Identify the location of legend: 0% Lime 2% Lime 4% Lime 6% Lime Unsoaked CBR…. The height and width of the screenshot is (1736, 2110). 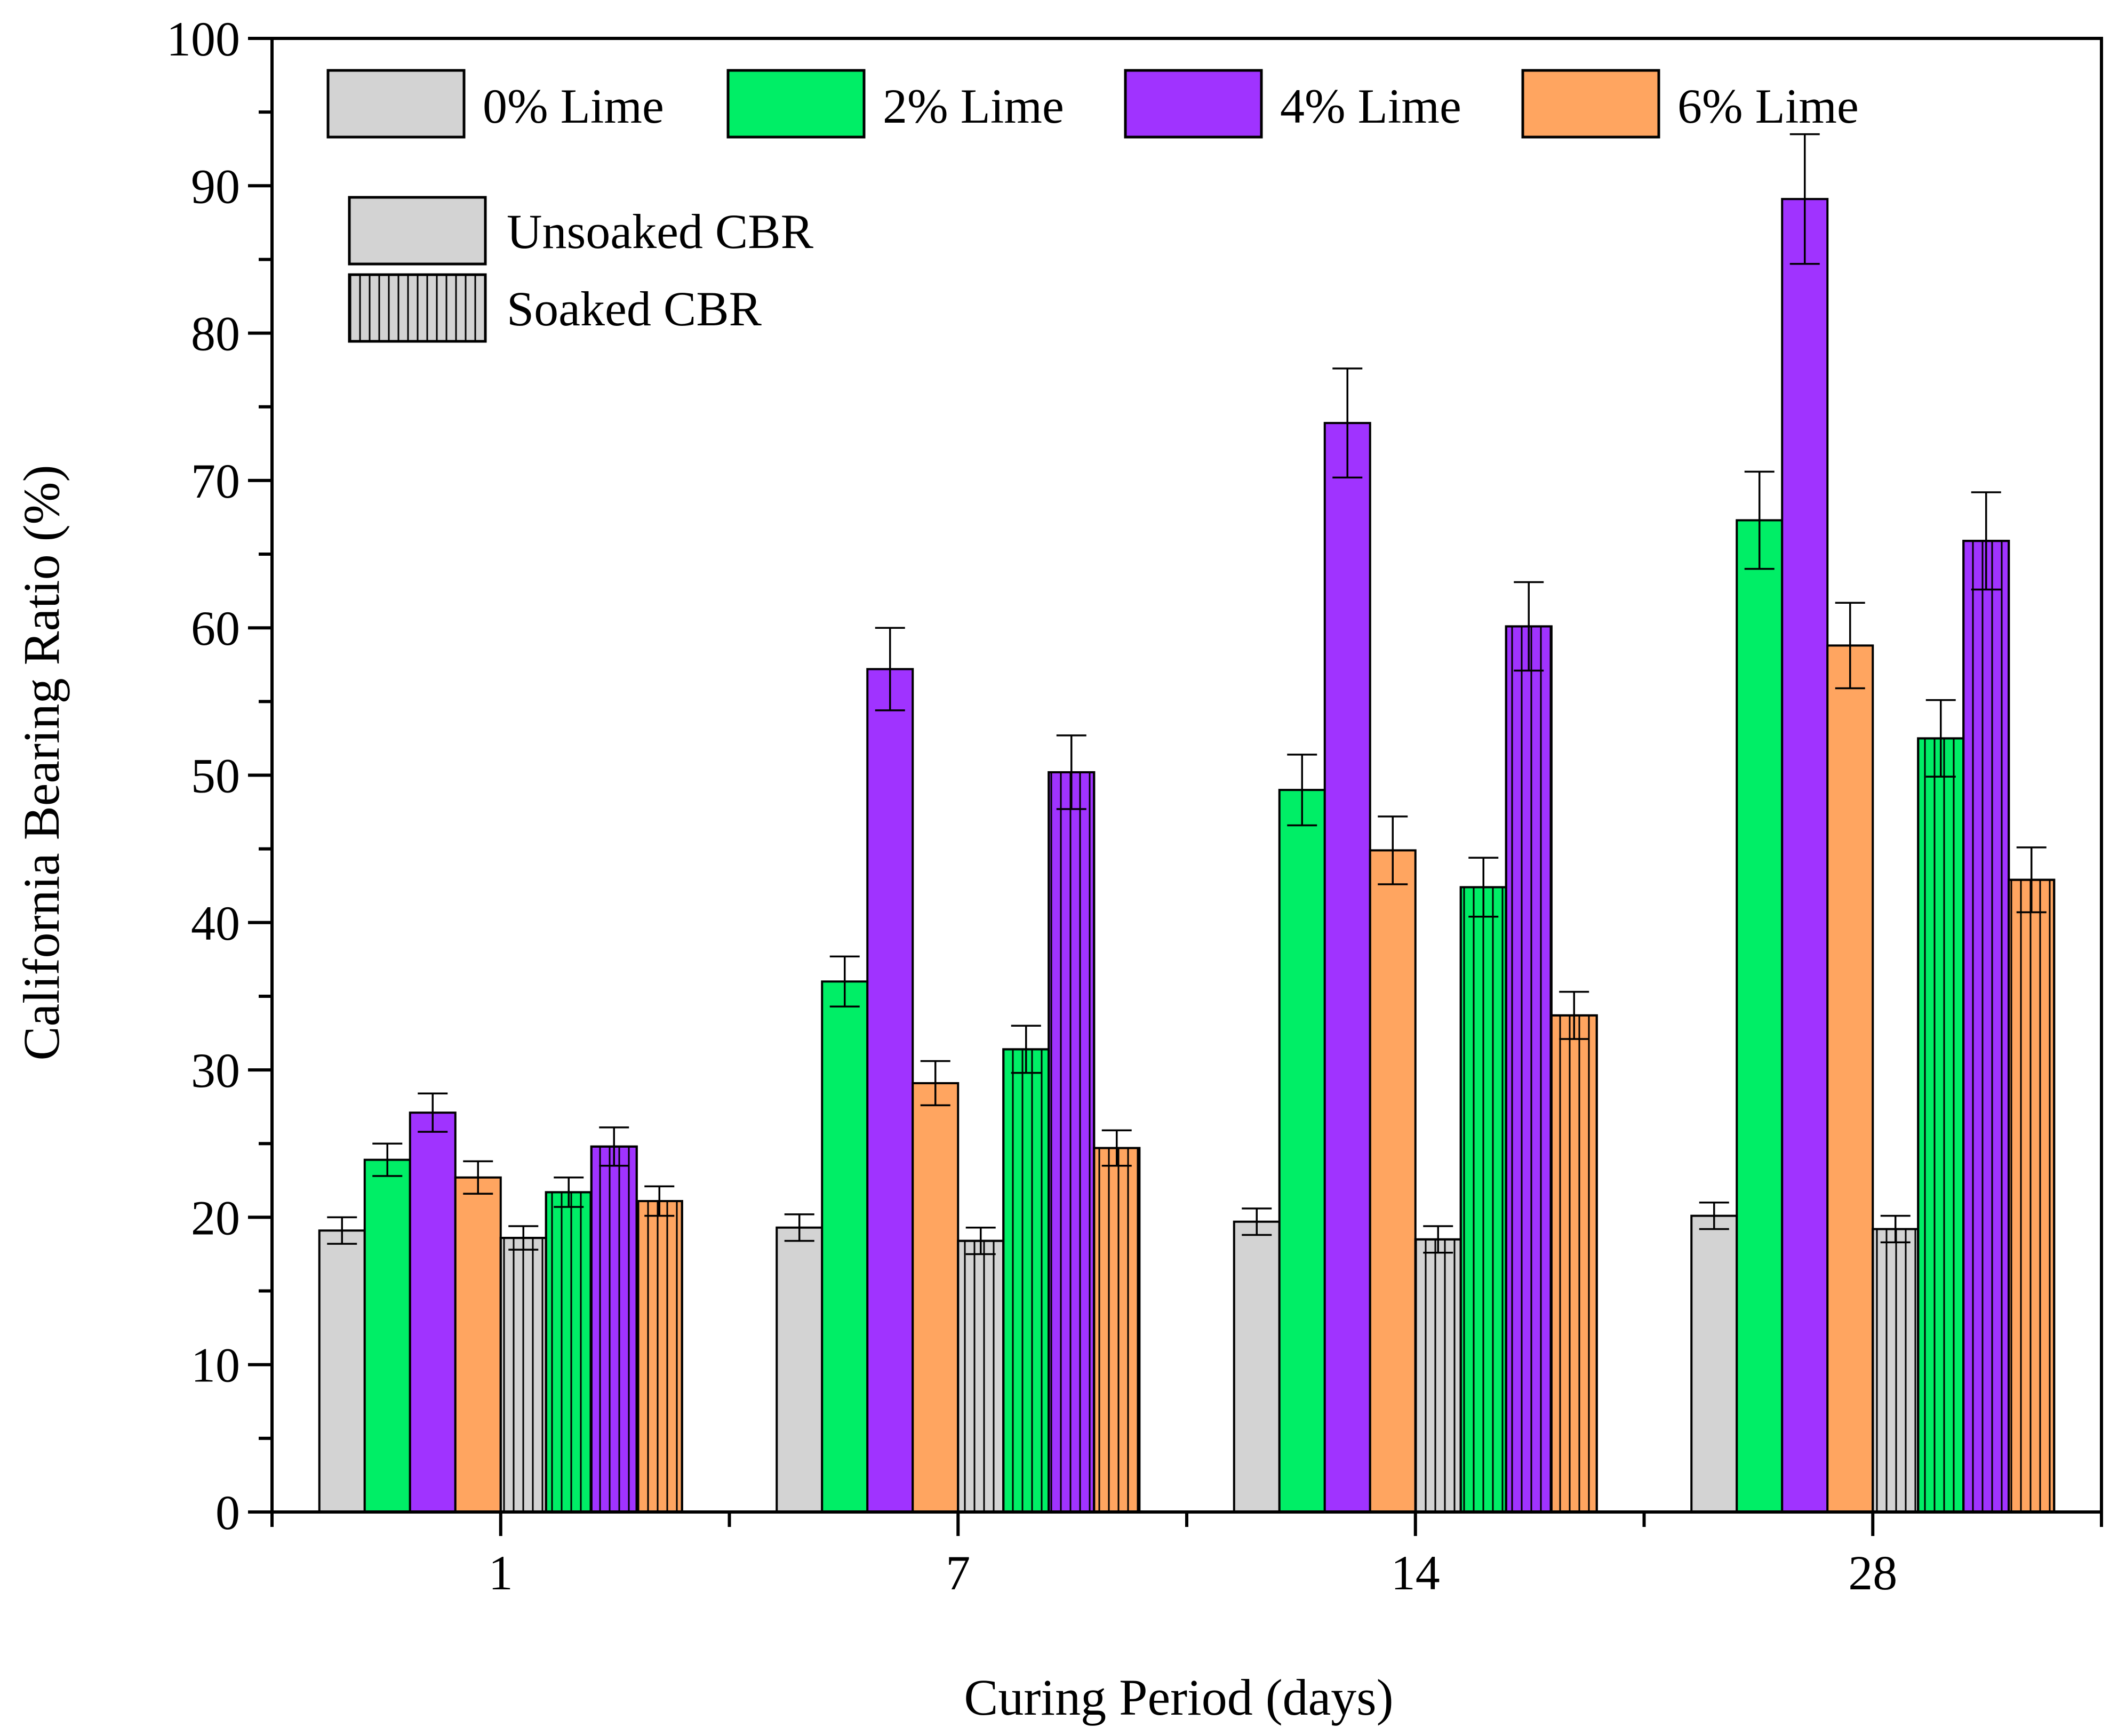
(1092, 206).